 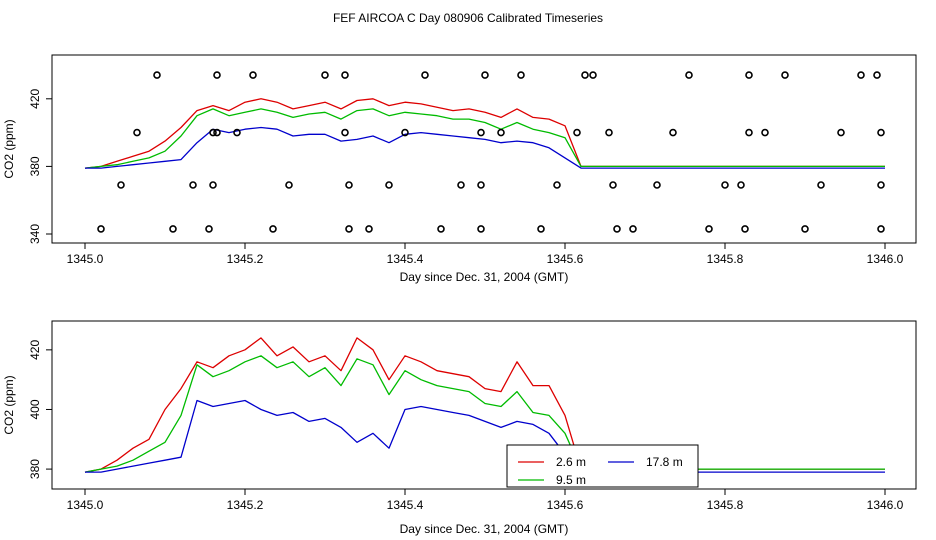 What do you see at coordinates (35, 409) in the screenshot?
I see `y-tick-label: 400` at bounding box center [35, 409].